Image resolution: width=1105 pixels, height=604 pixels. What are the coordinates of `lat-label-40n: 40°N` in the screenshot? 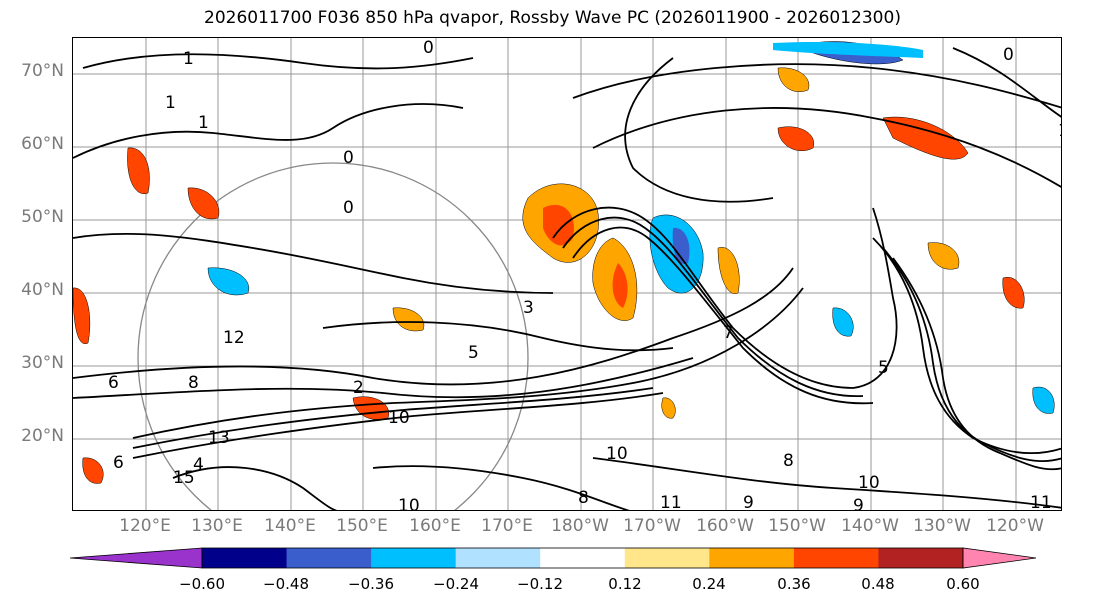 It's located at (42, 290).